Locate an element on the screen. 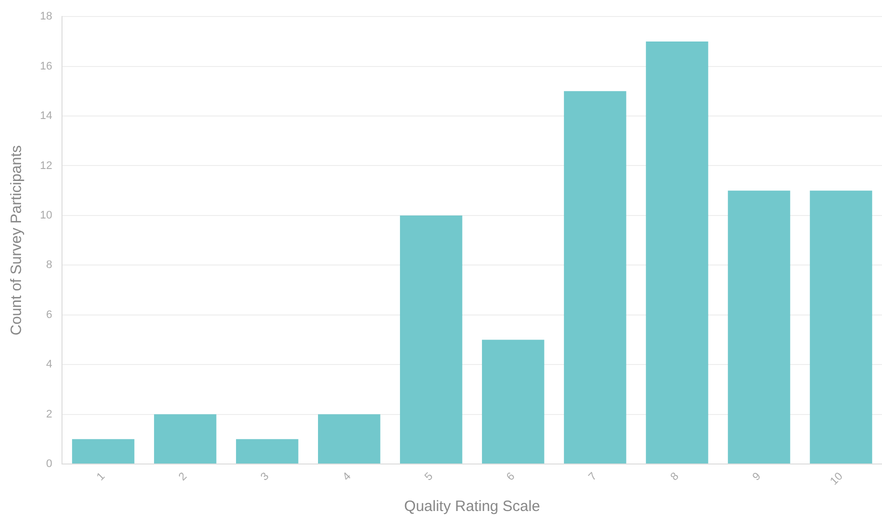 The width and height of the screenshot is (882, 522). y-tick-label: 8 is located at coordinates (49, 265).